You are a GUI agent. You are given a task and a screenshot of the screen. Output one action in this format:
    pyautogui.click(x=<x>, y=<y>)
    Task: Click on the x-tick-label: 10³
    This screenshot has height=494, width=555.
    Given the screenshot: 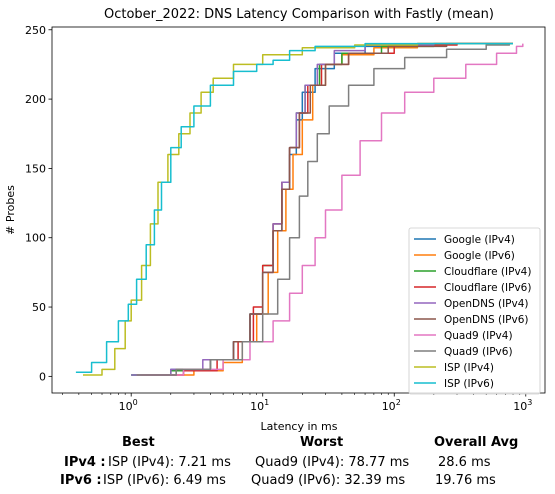 What is the action you would take?
    pyautogui.click(x=522, y=405)
    